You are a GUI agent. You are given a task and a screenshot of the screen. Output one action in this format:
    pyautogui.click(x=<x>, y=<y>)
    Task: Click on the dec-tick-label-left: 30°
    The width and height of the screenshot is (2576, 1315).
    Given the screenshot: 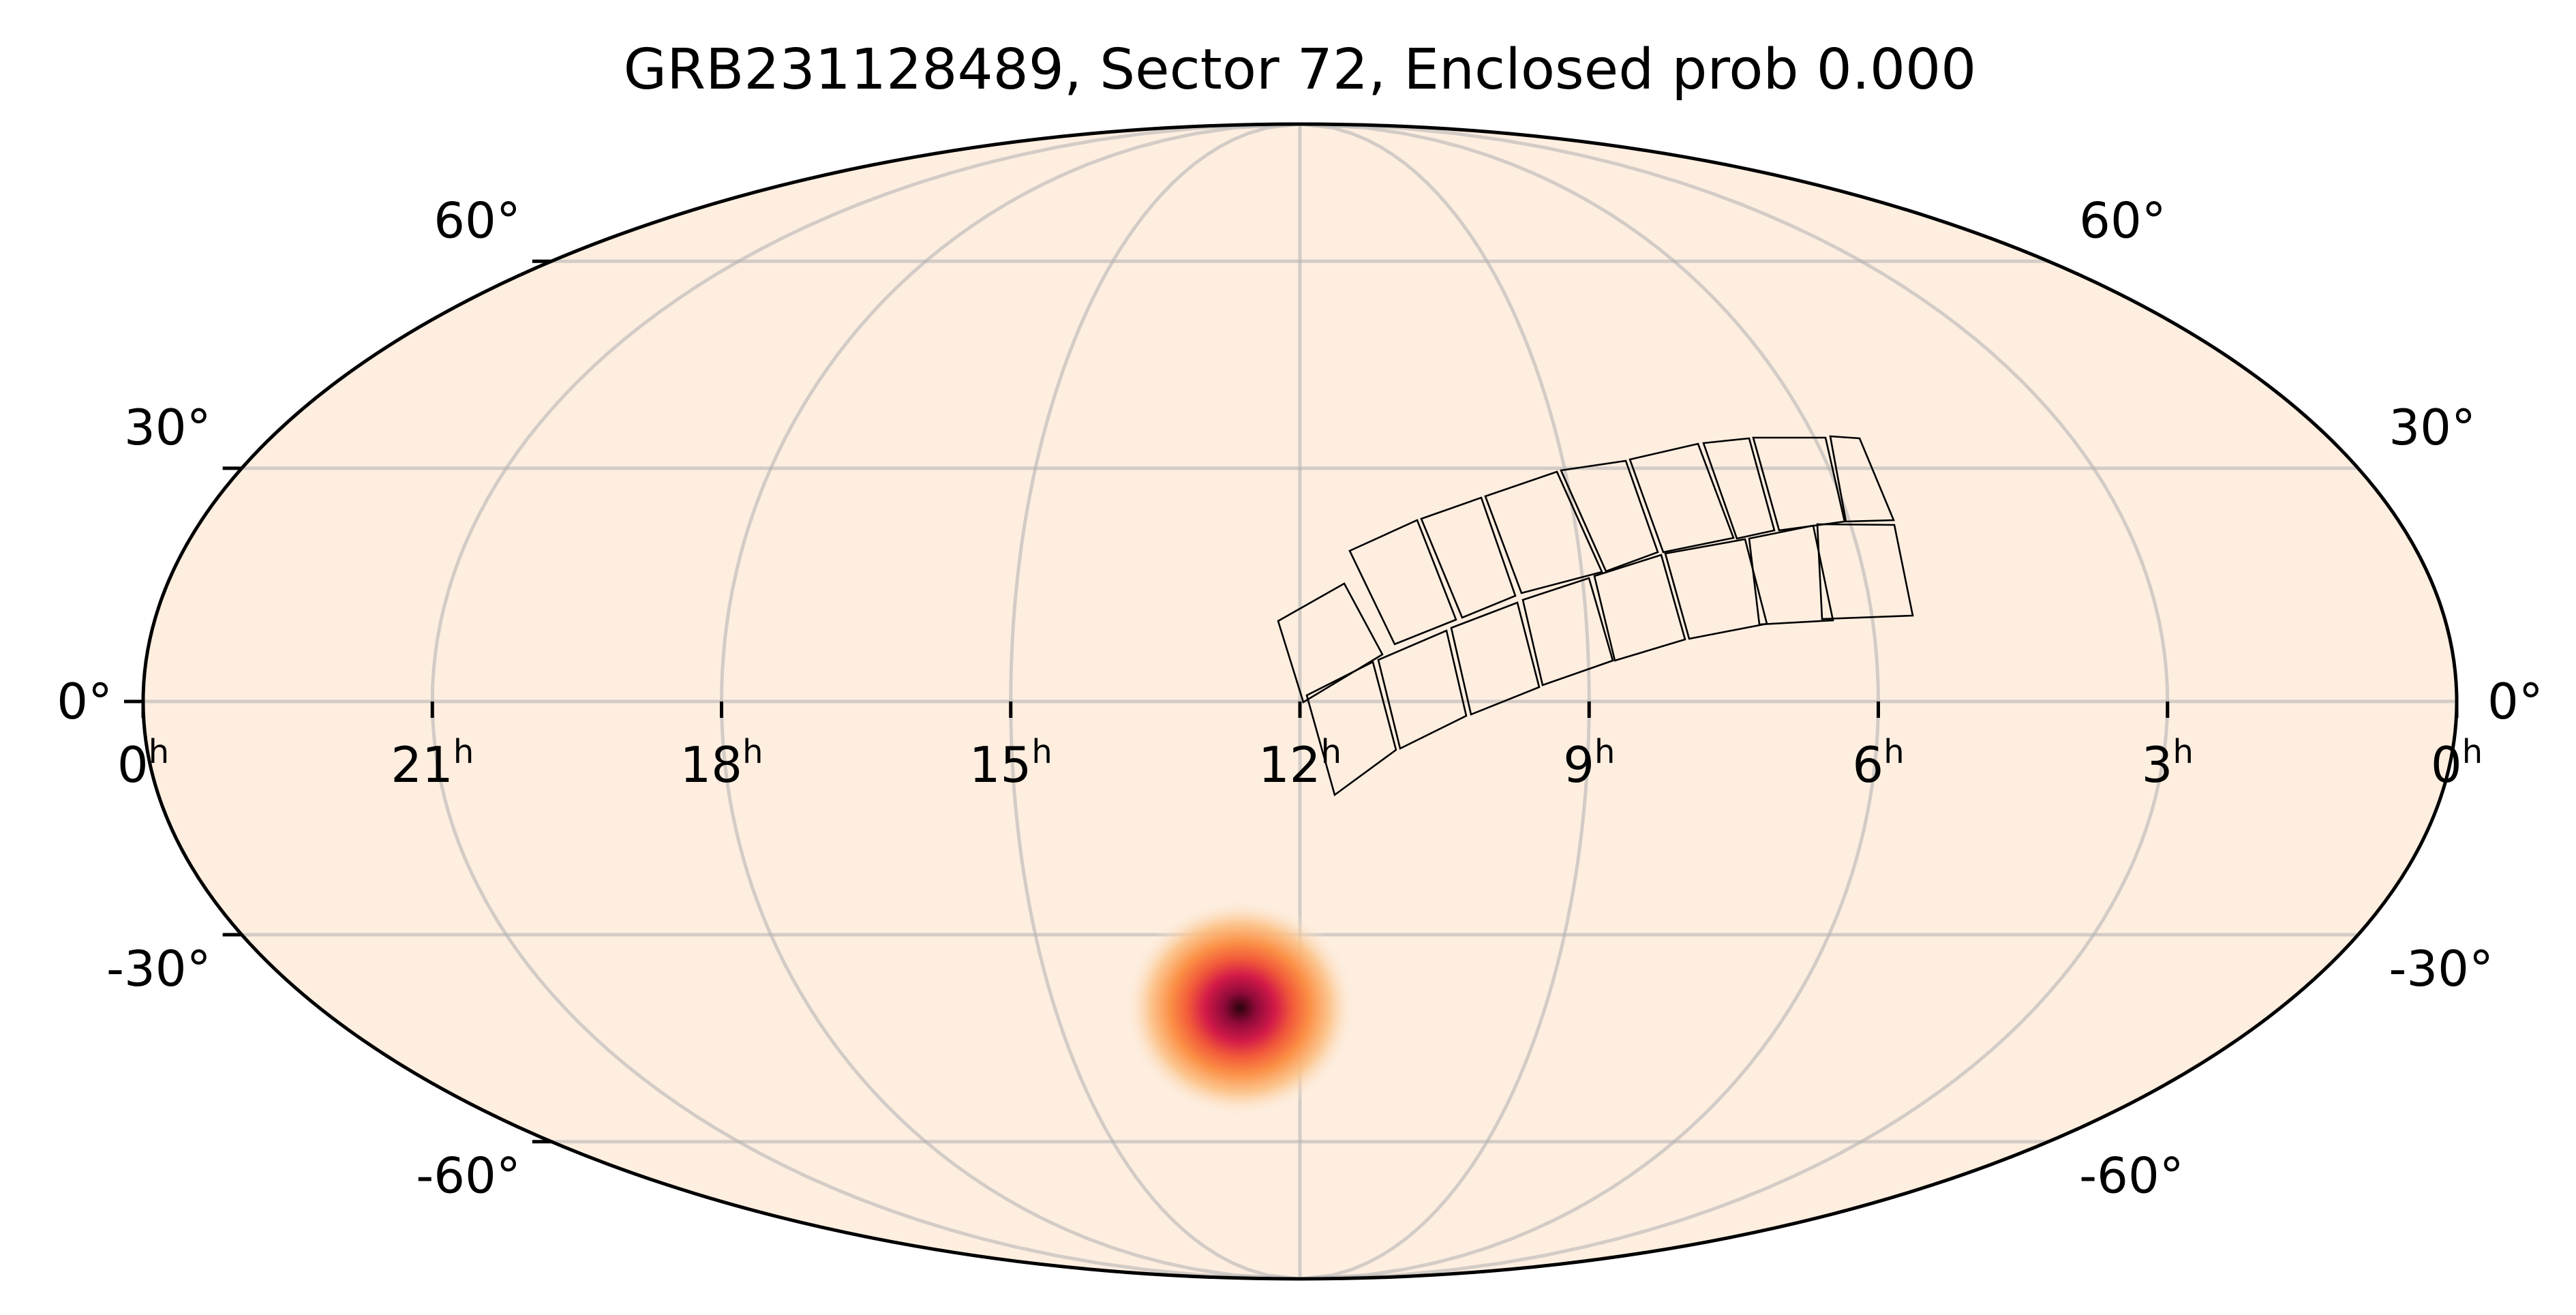 What is the action you would take?
    pyautogui.click(x=167, y=427)
    